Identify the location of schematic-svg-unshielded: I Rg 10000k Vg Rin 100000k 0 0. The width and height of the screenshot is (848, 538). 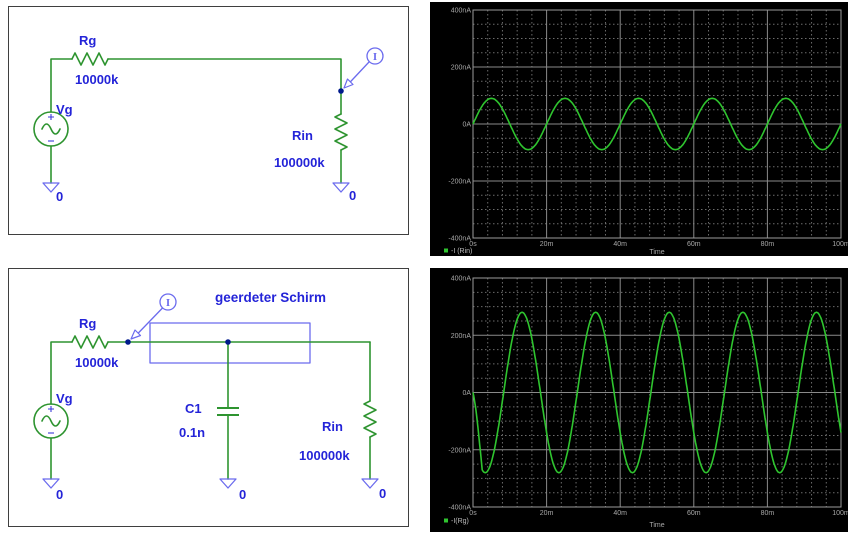
(208, 118).